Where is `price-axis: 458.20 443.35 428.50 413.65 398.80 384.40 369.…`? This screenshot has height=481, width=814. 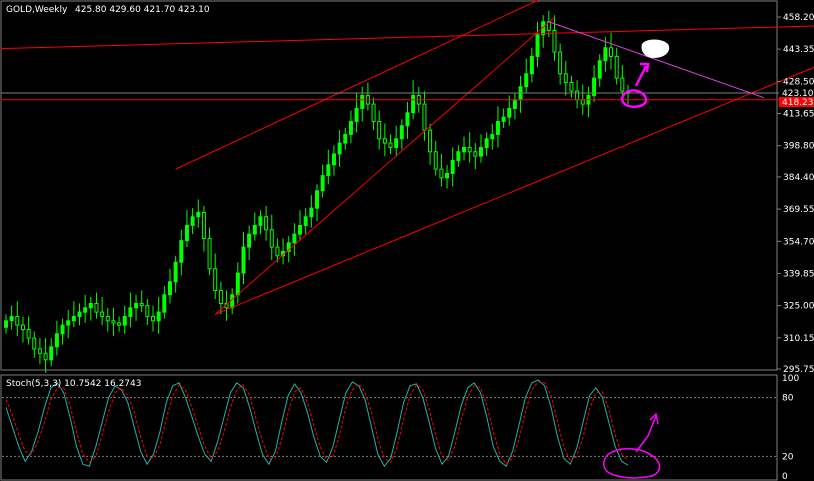
price-axis: 458.20 443.35 428.50 413.65 398.80 384.40 369.… is located at coordinates (795, 194).